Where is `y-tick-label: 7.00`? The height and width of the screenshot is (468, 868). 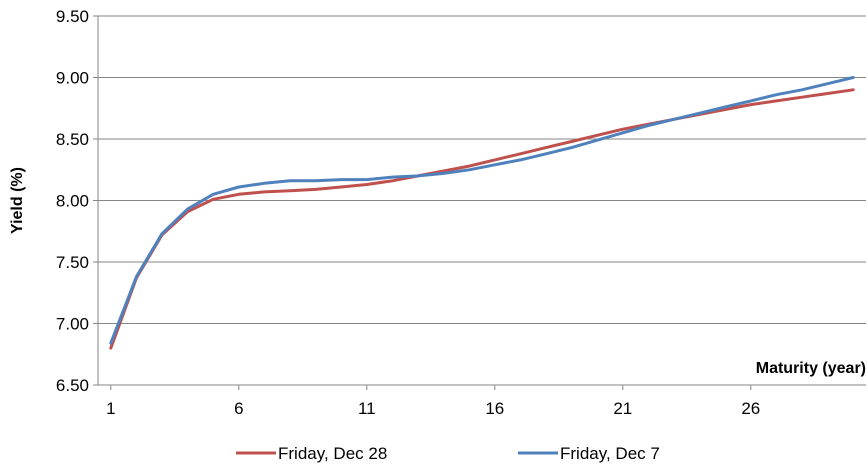 y-tick-label: 7.00 is located at coordinates (72, 324).